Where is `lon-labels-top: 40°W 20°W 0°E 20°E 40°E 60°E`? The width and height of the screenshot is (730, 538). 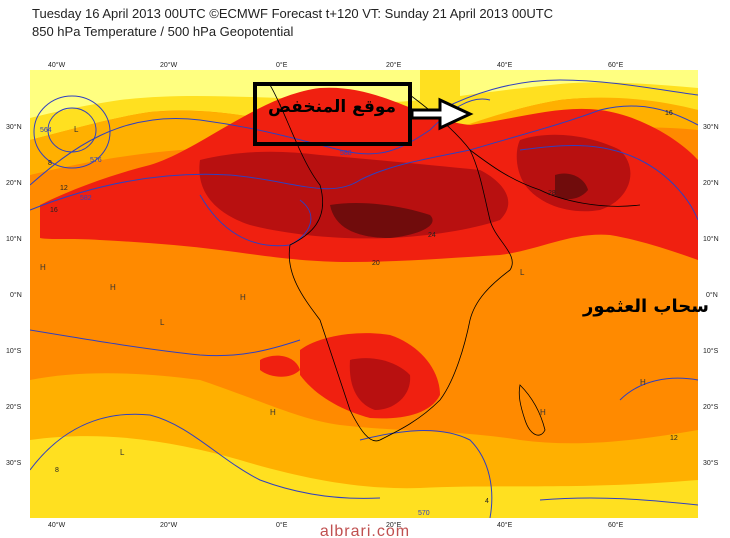 lon-labels-top: 40°W 20°W 0°E 20°E 40°E 60°E is located at coordinates (336, 65).